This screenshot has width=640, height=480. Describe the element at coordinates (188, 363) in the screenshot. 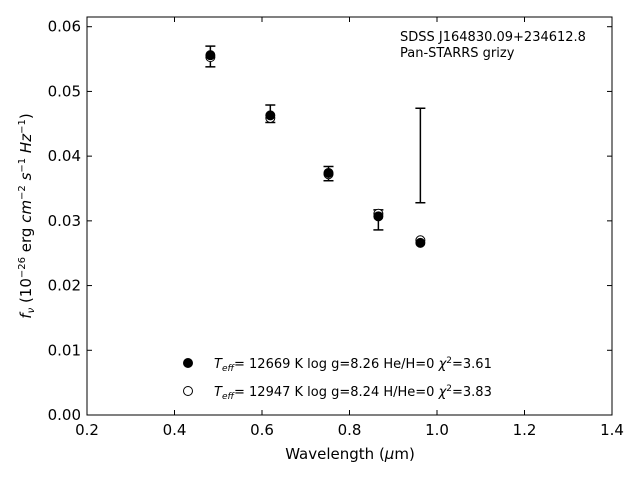

I see `legend-marker-filled` at that location.